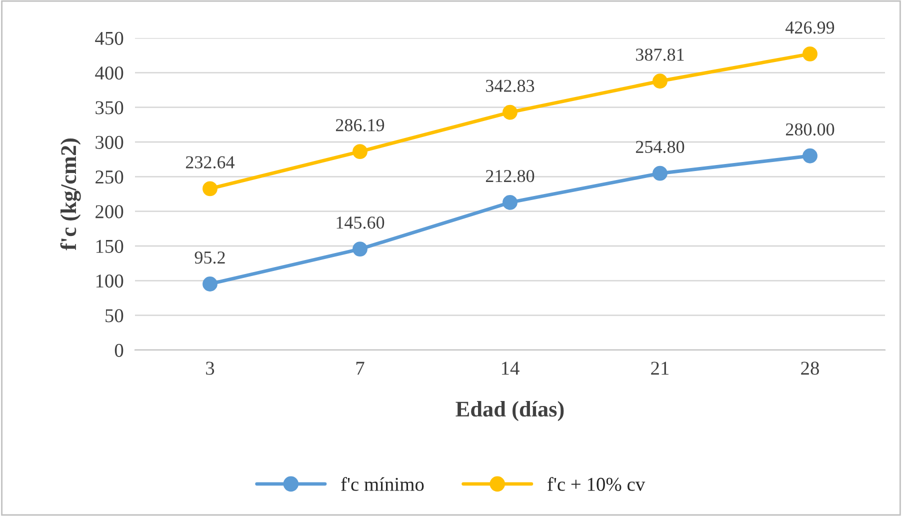 The height and width of the screenshot is (516, 902). What do you see at coordinates (110, 246) in the screenshot?
I see `y-tick-label: 150` at bounding box center [110, 246].